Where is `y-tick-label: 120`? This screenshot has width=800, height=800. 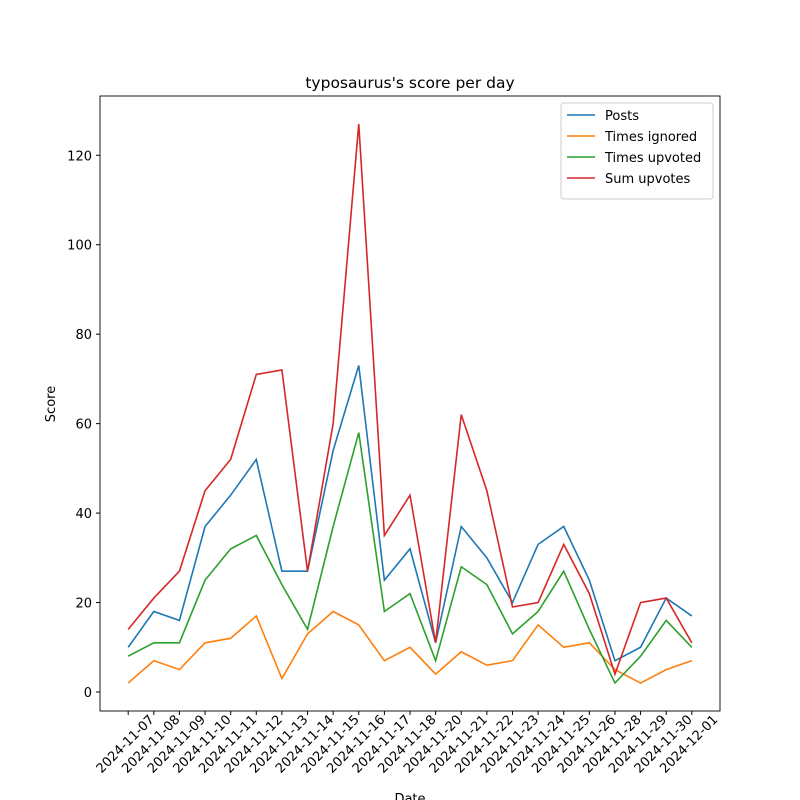 y-tick-label: 120 is located at coordinates (79, 156).